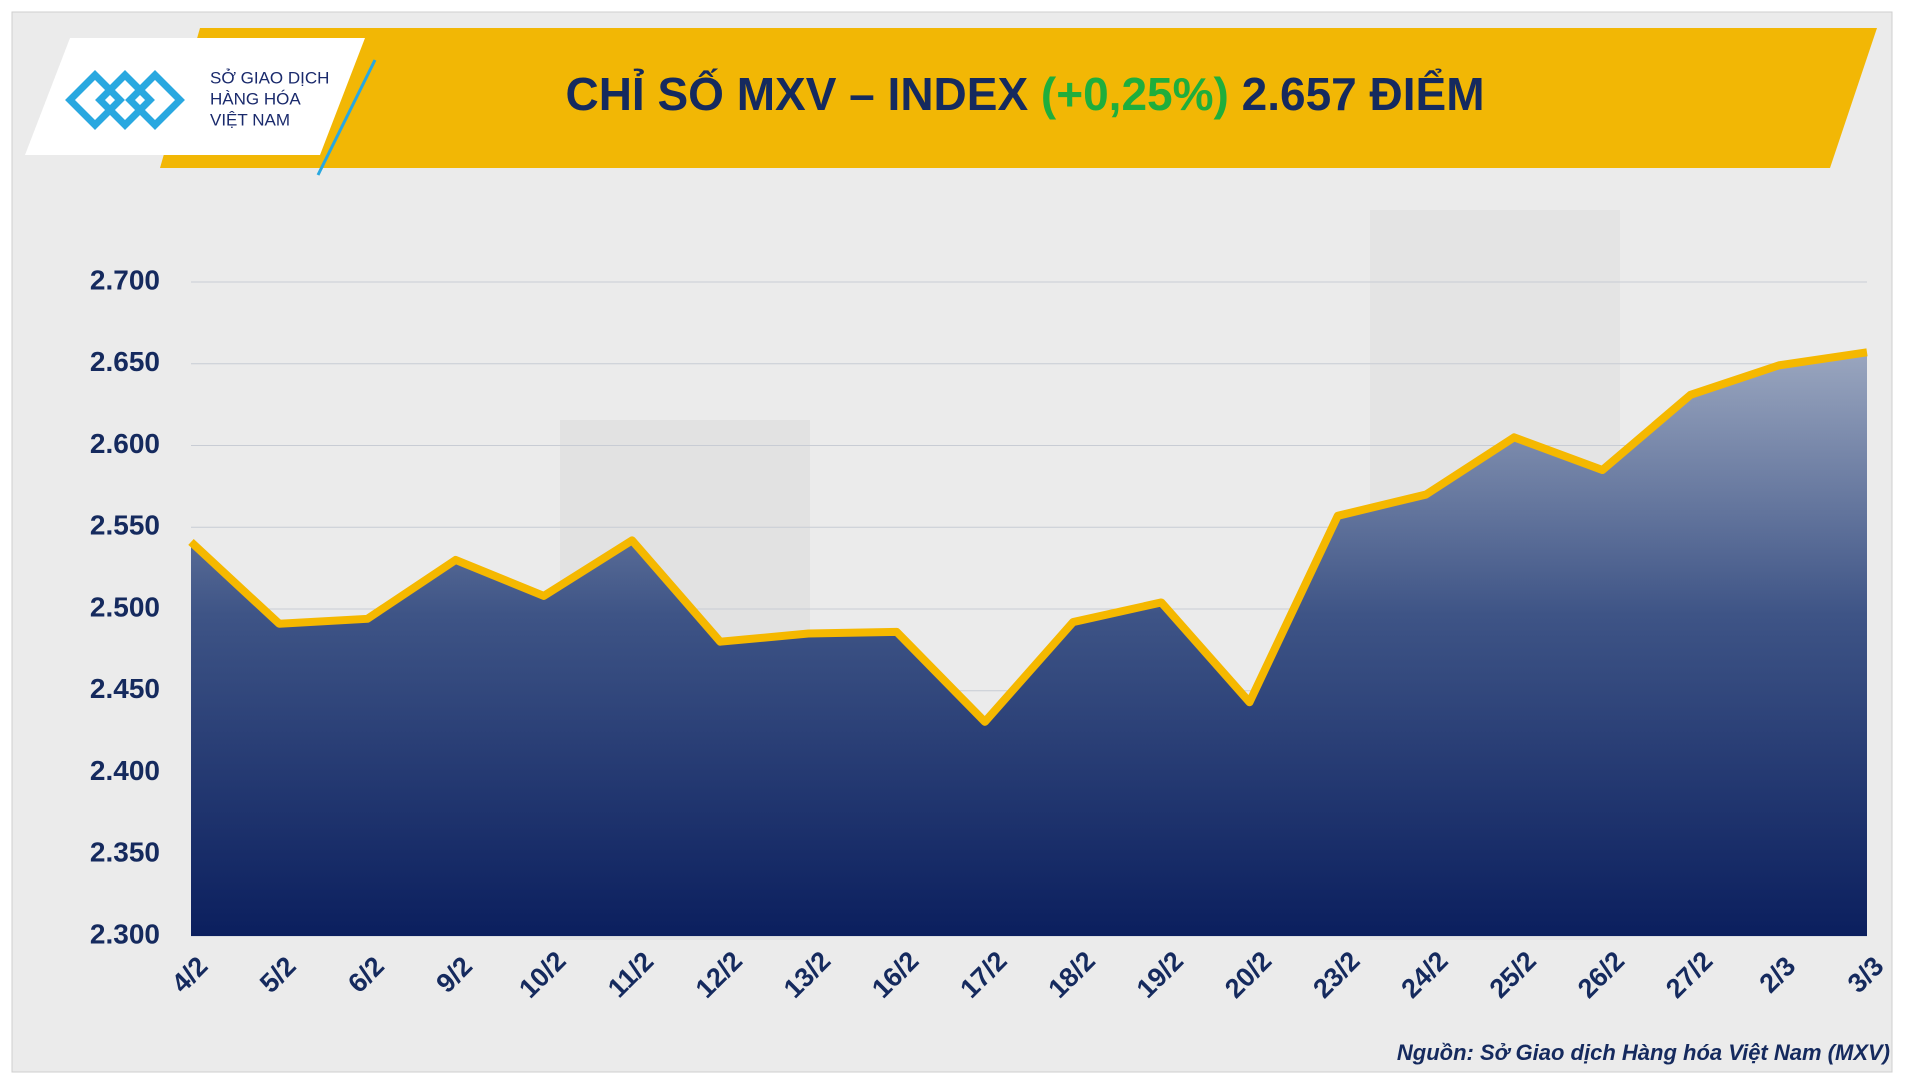  What do you see at coordinates (125, 443) in the screenshot?
I see `y-tick-label: 2.600` at bounding box center [125, 443].